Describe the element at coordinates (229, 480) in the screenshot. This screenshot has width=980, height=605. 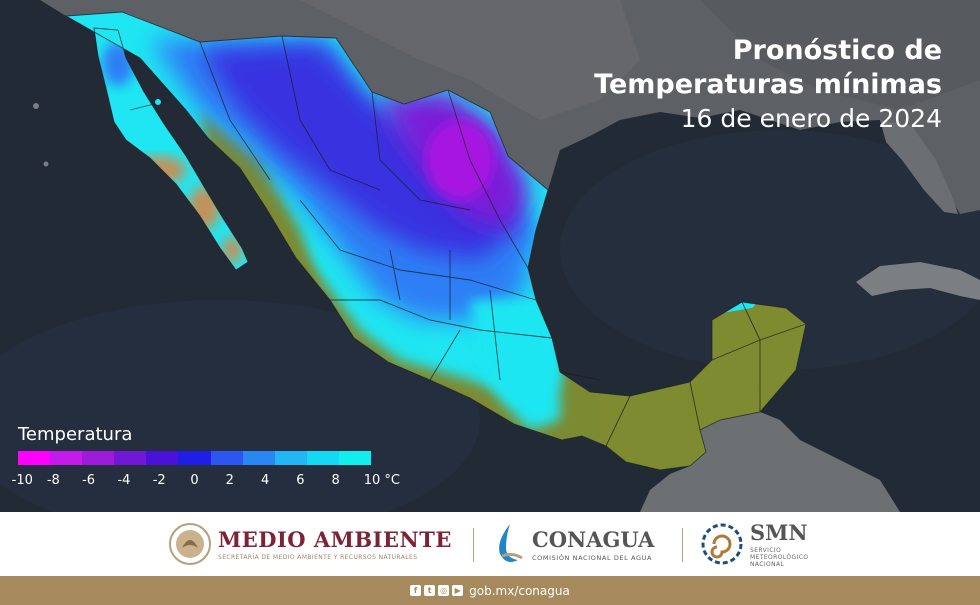
I see `legend-tick-label: 2` at that location.